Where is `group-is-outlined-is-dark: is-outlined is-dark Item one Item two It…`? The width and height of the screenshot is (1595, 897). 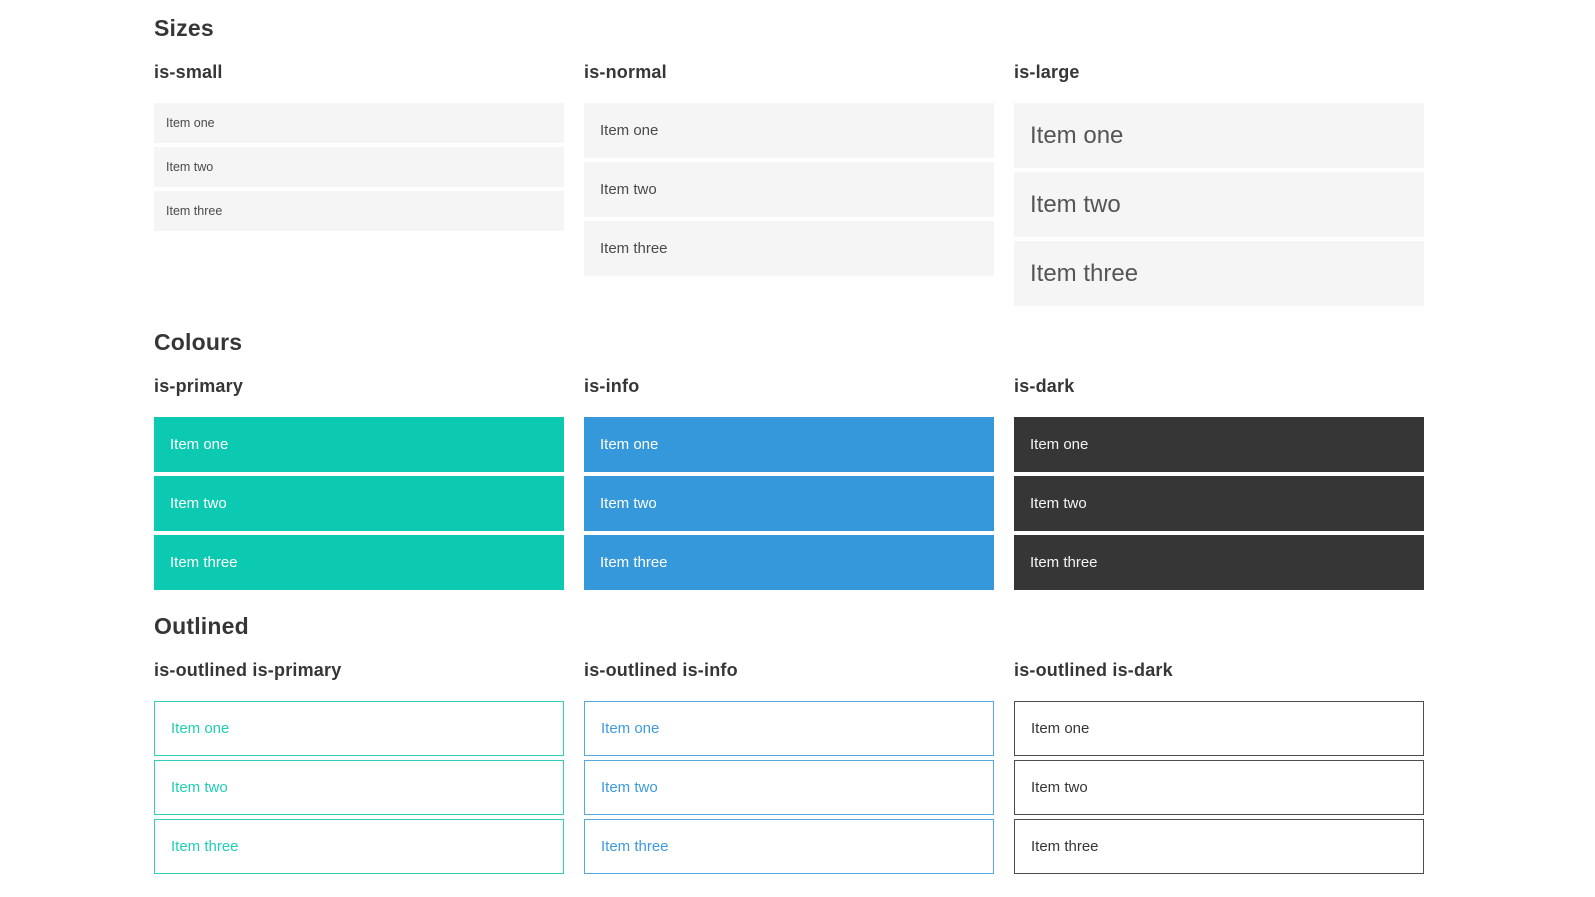
group-is-outlined-is-dark: is-outlined is-dark Item one Item two It… is located at coordinates (1219, 767).